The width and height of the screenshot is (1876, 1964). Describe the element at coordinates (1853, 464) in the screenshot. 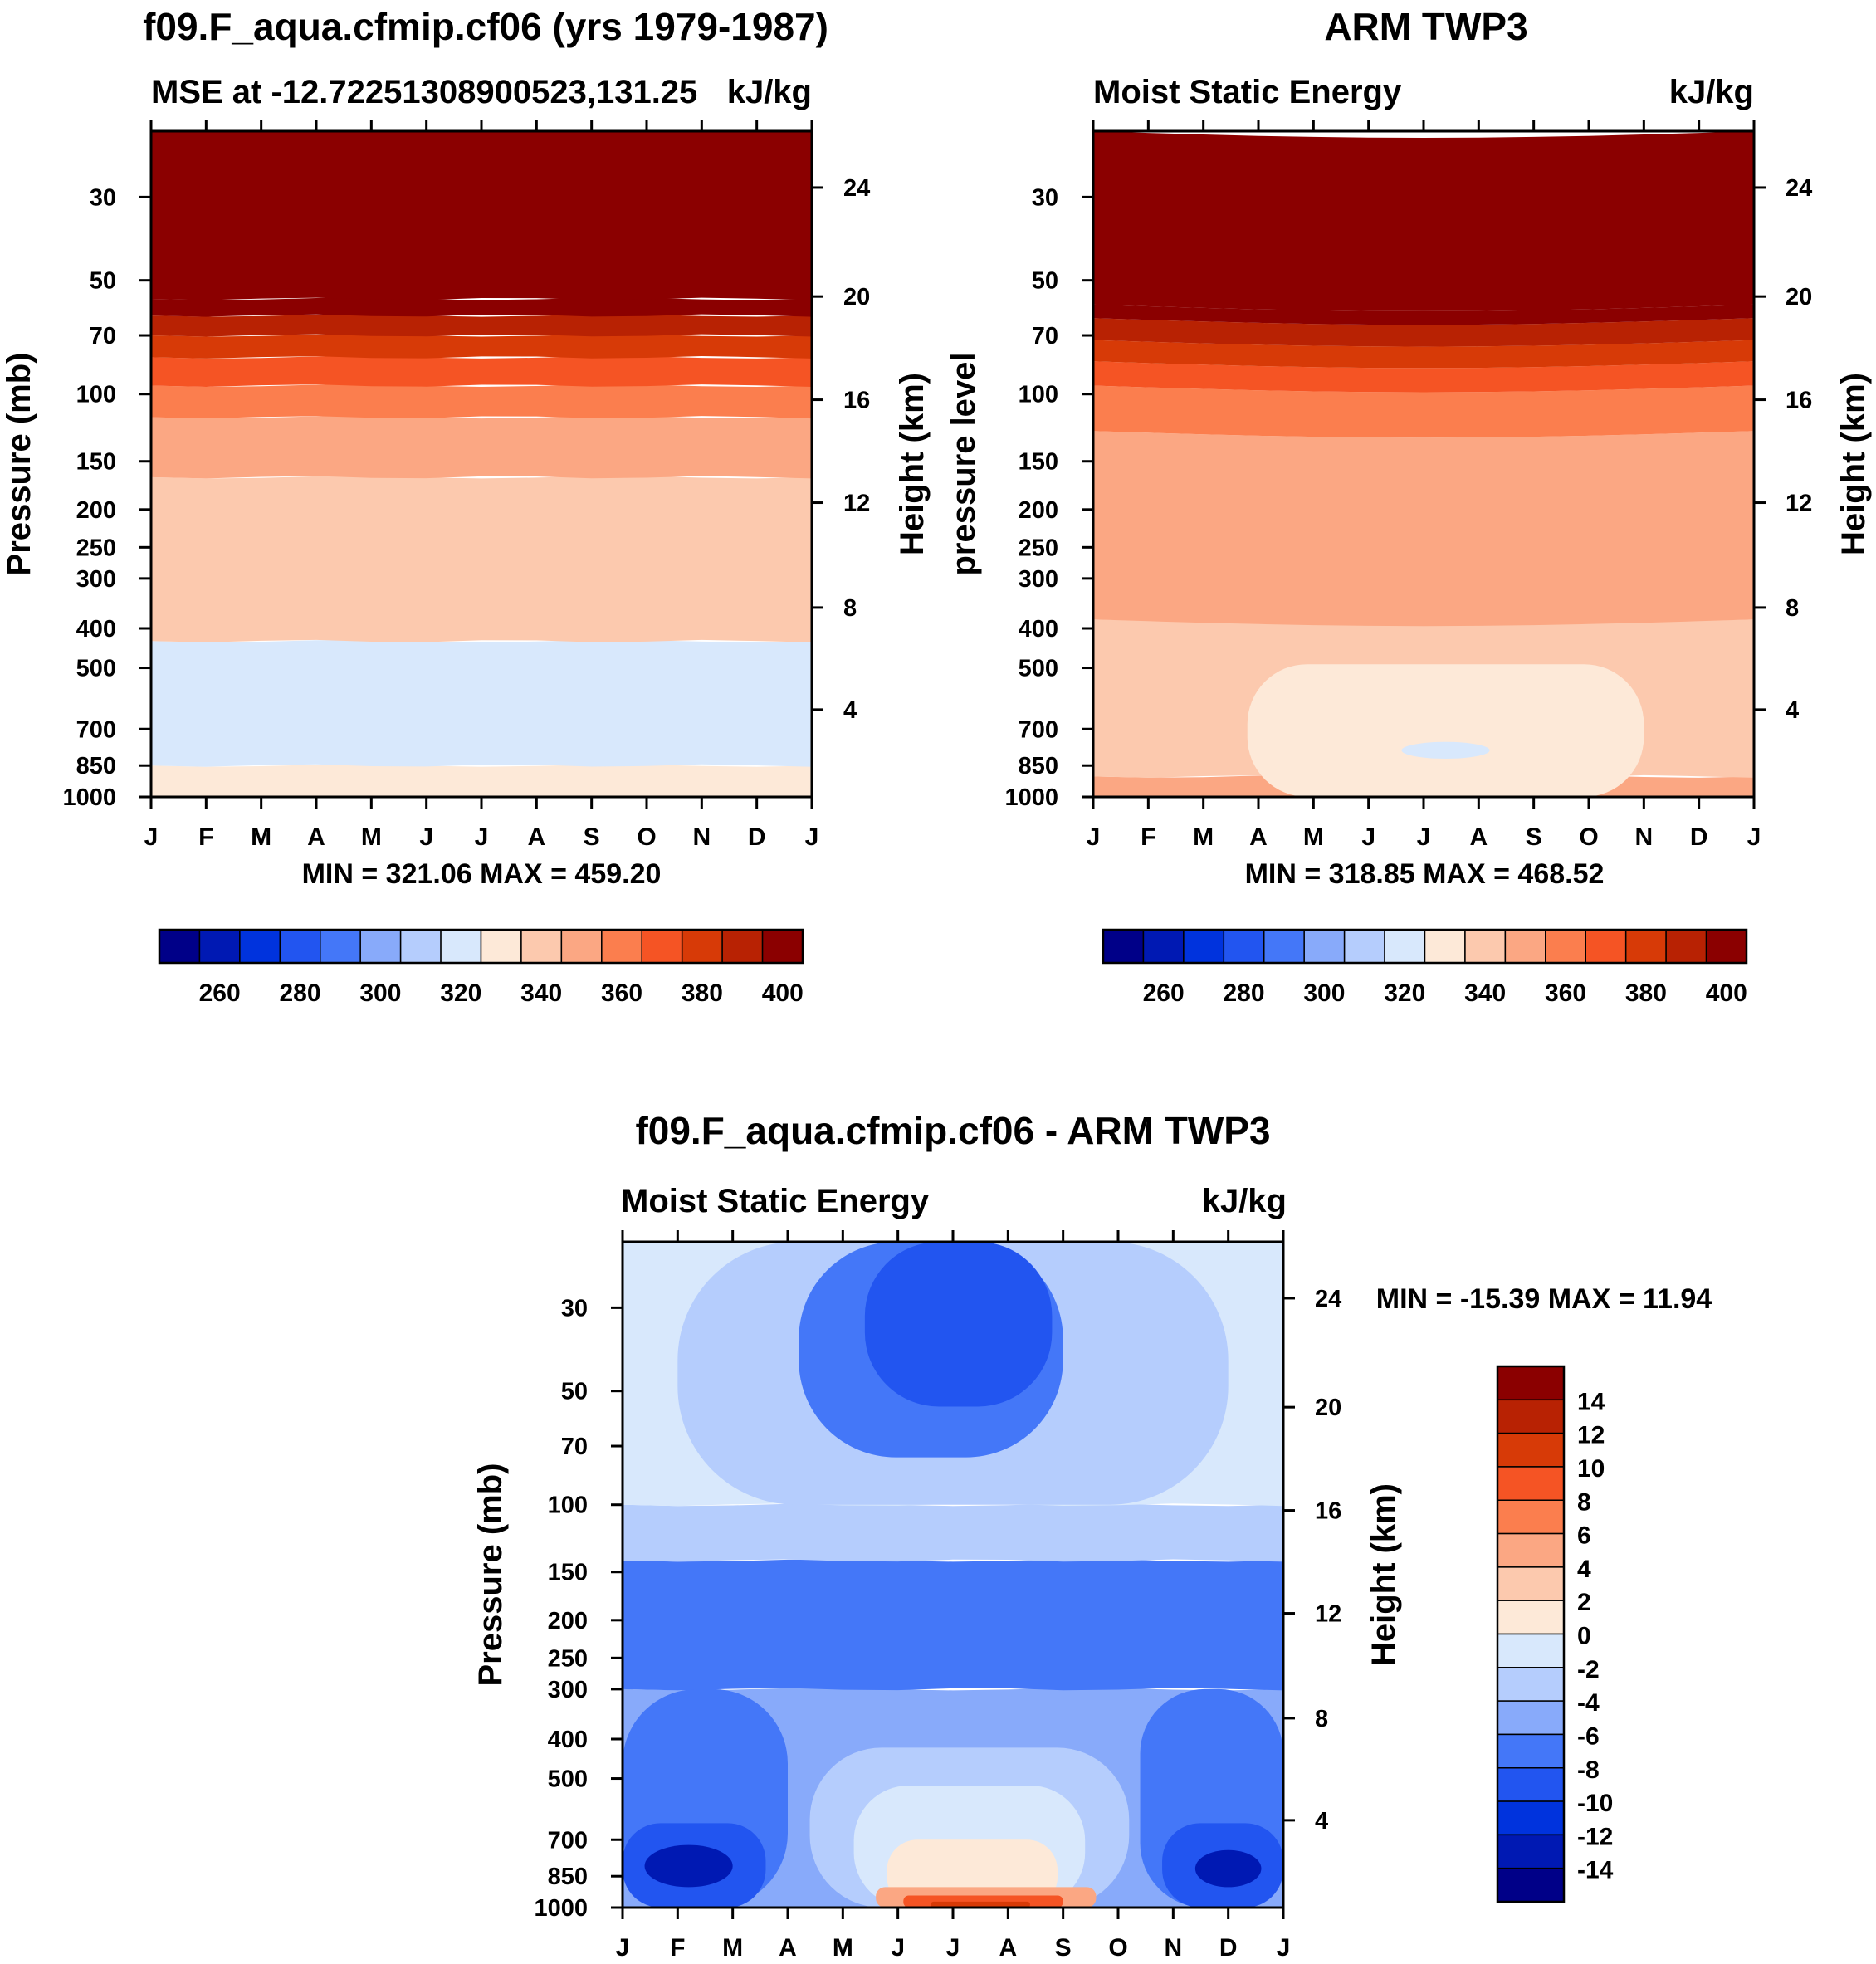

I see `panel-2-y2-axis-label: Height (km)` at that location.